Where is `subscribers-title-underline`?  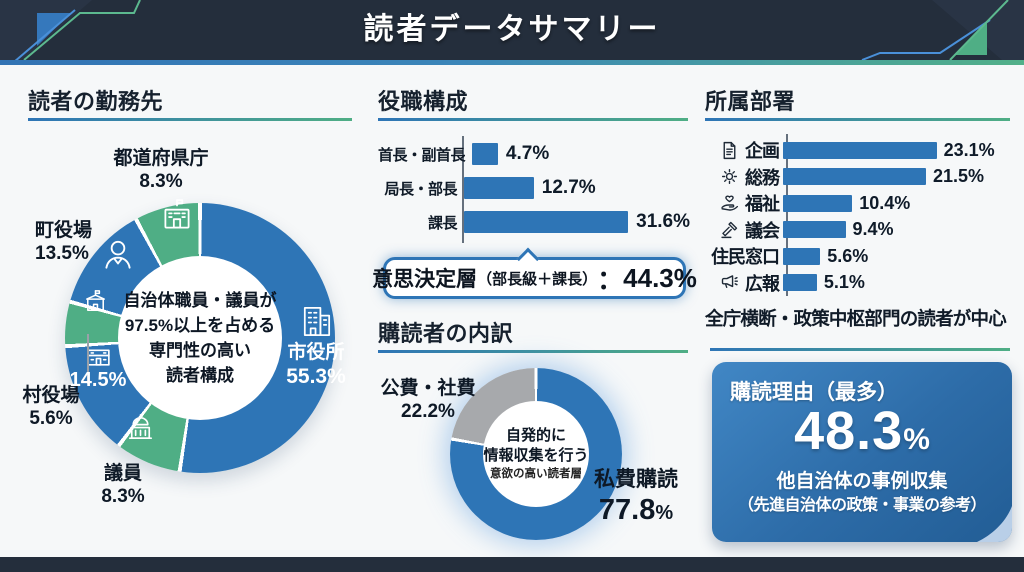
subscribers-title-underline is located at coordinates (533, 351).